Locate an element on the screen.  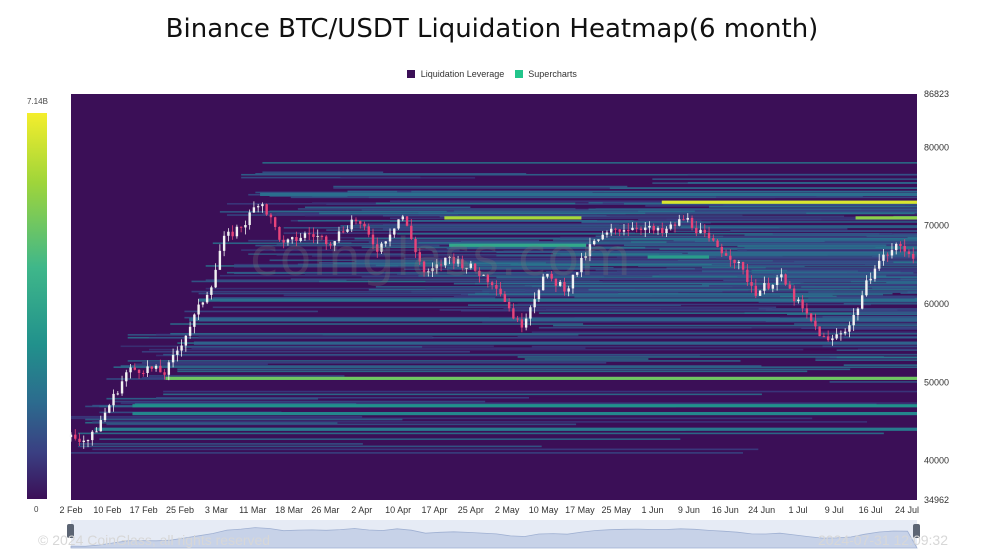
x-tick-label: 10 Feb is located at coordinates (107, 510).